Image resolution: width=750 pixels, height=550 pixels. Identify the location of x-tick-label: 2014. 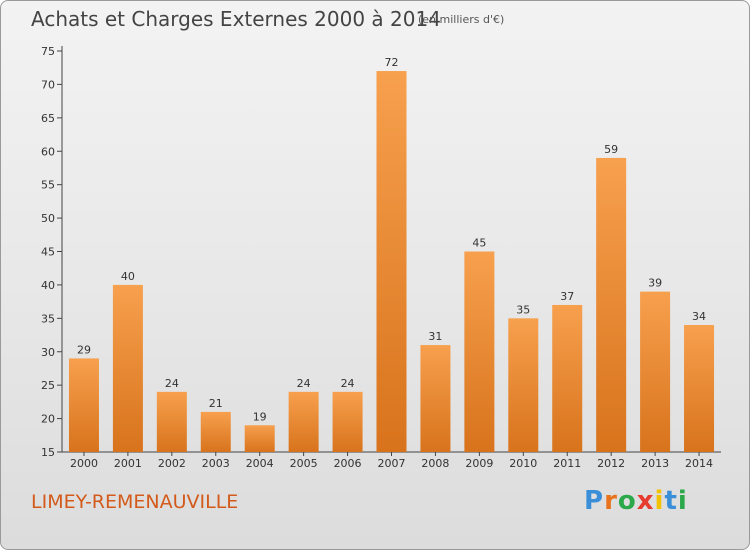
(699, 463).